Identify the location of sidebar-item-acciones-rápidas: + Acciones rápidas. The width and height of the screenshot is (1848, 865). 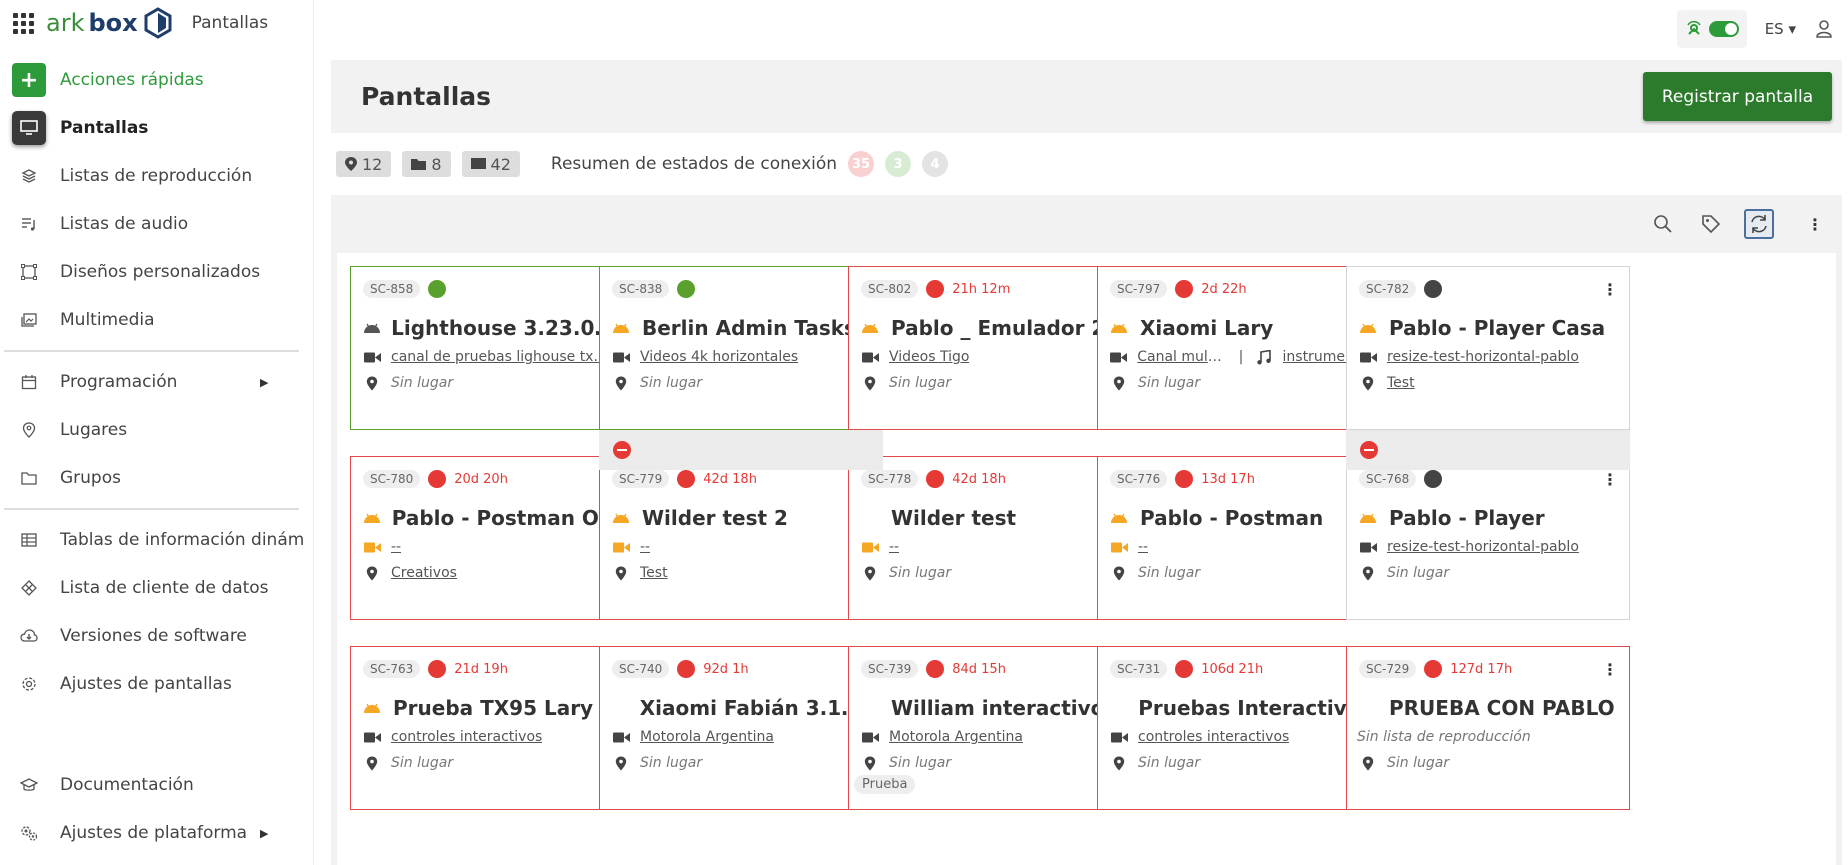
(156, 80).